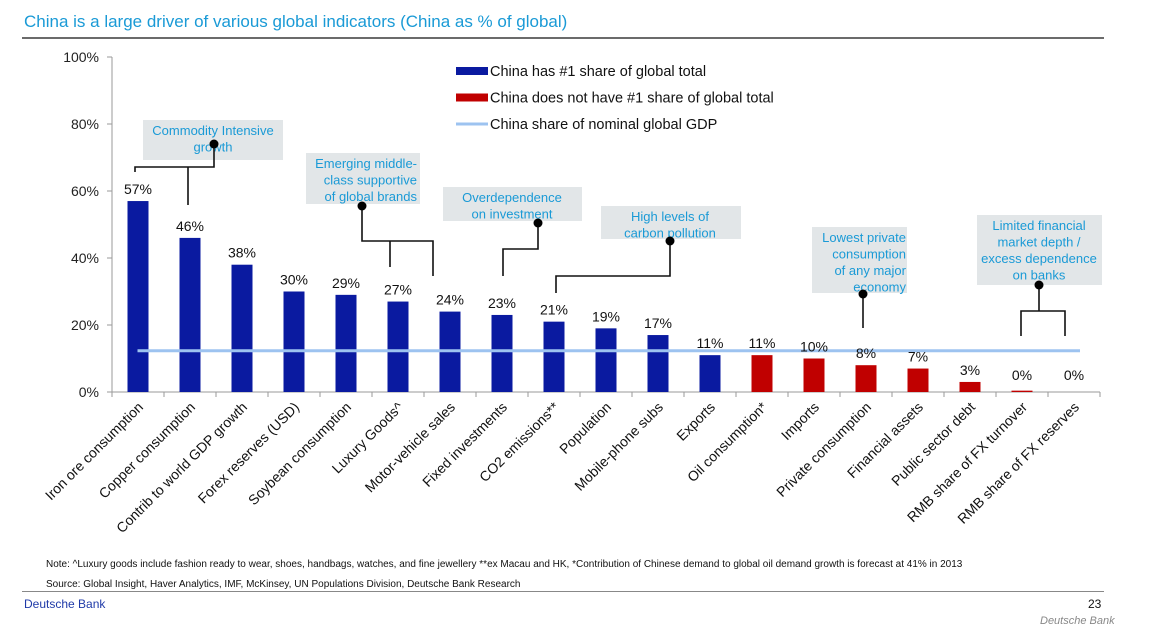 This screenshot has height=637, width=1149. I want to click on annotation-text: consumption, so click(869, 254).